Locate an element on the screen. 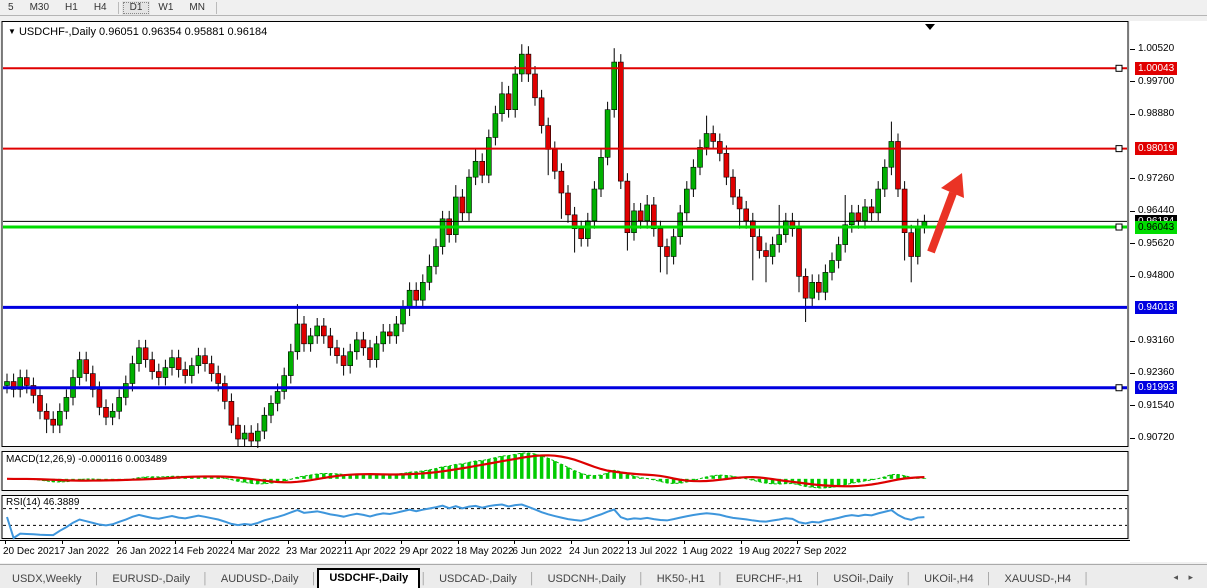 The height and width of the screenshot is (588, 1207). timeframe-button-h1: H1 is located at coordinates (71, 7).